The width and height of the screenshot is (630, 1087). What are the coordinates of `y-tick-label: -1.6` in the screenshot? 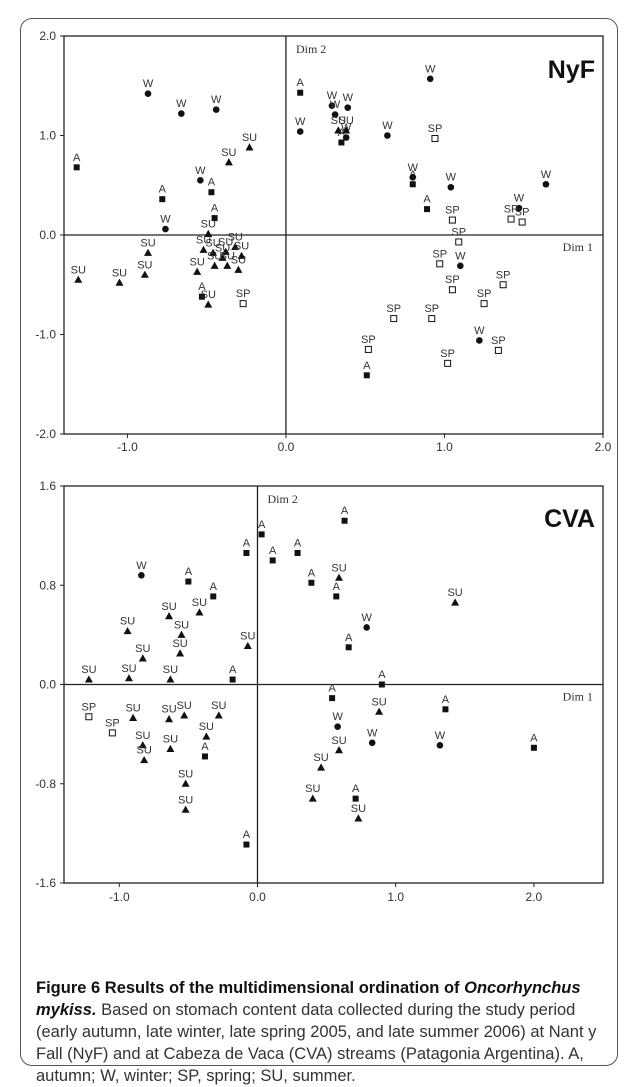 It's located at (45, 883).